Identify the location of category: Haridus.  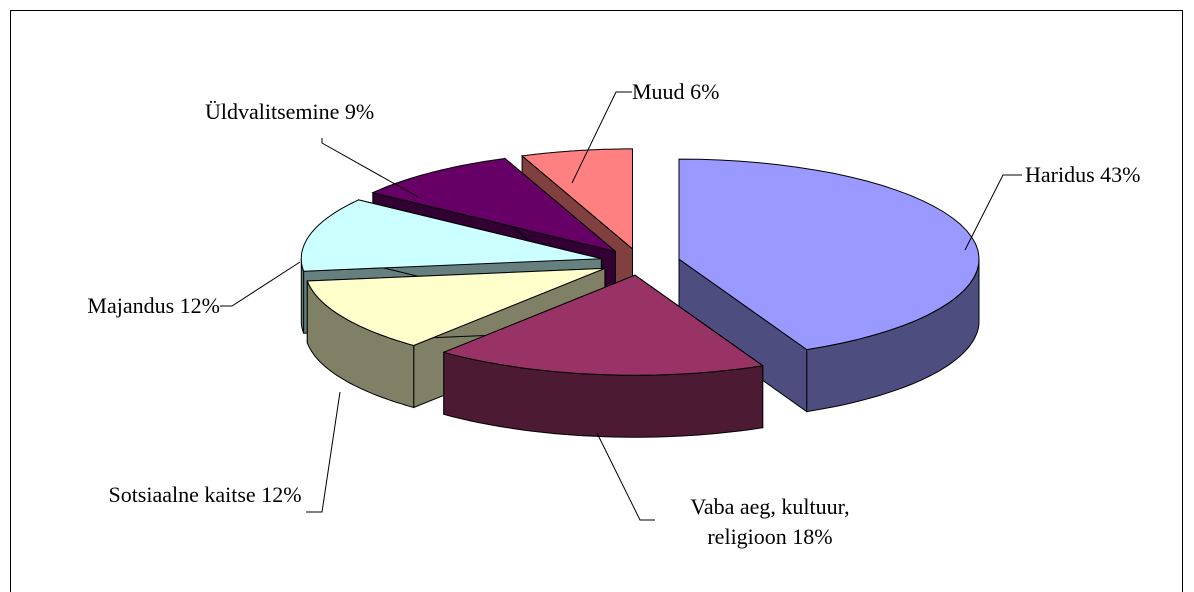
(1060, 174).